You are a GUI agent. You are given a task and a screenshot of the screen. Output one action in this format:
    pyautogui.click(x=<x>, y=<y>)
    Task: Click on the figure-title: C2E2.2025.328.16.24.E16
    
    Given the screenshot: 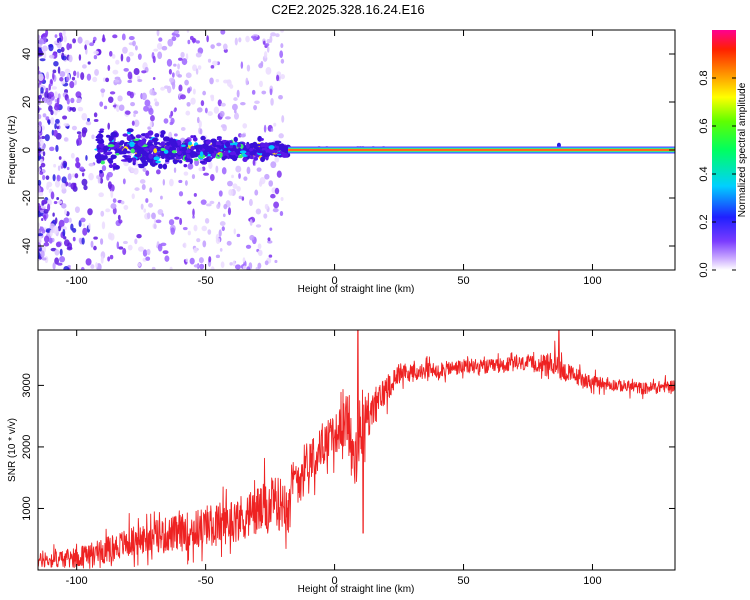 What is the action you would take?
    pyautogui.click(x=347, y=9)
    